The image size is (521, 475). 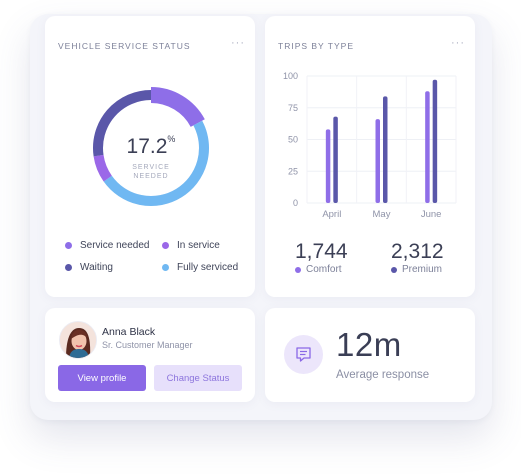 What do you see at coordinates (385, 149) in the screenshot?
I see `bar-premium-may` at bounding box center [385, 149].